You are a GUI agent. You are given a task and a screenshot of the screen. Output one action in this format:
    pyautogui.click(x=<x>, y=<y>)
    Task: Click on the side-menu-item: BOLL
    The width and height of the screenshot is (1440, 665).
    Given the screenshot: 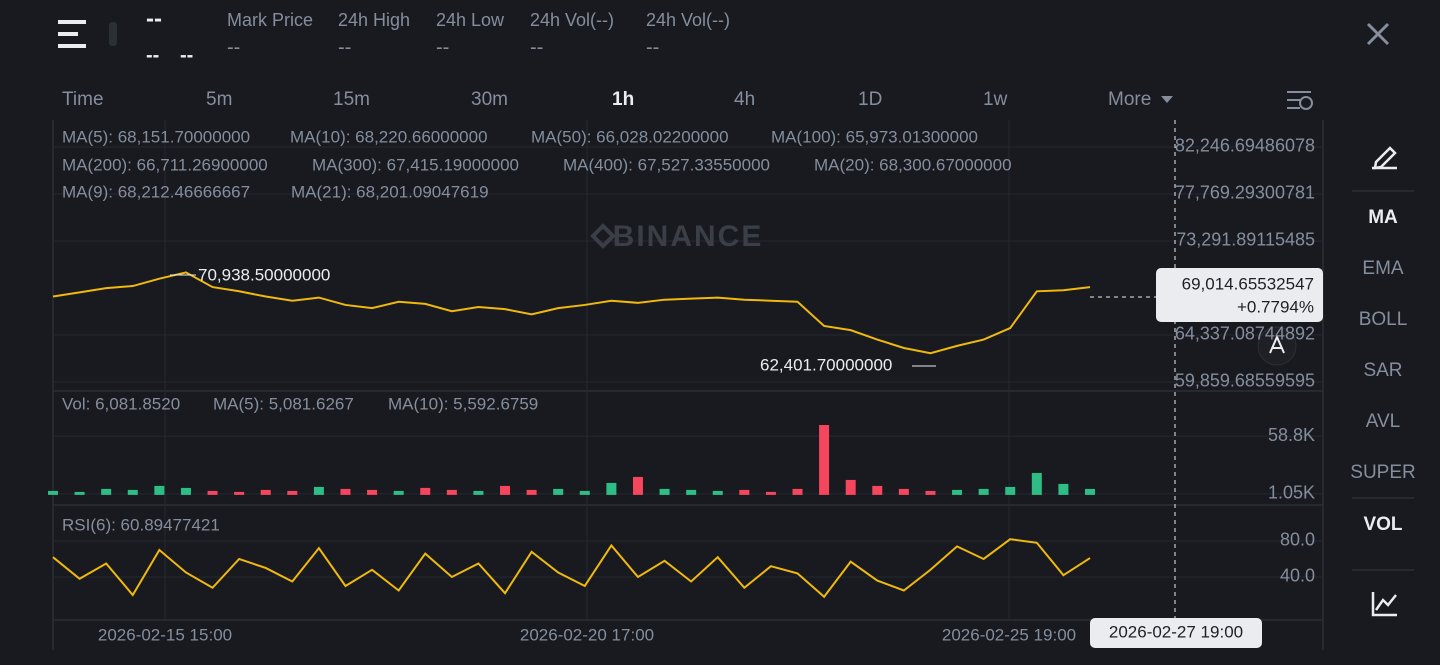 What is the action you would take?
    pyautogui.click(x=1383, y=319)
    